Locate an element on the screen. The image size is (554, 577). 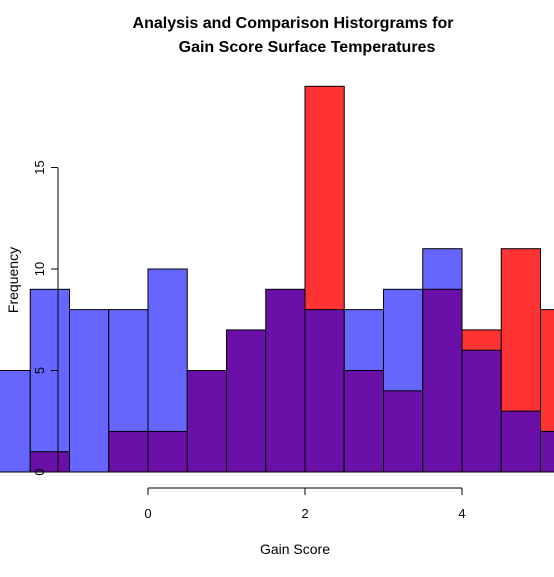
x-tick-label: 2 is located at coordinates (304, 513).